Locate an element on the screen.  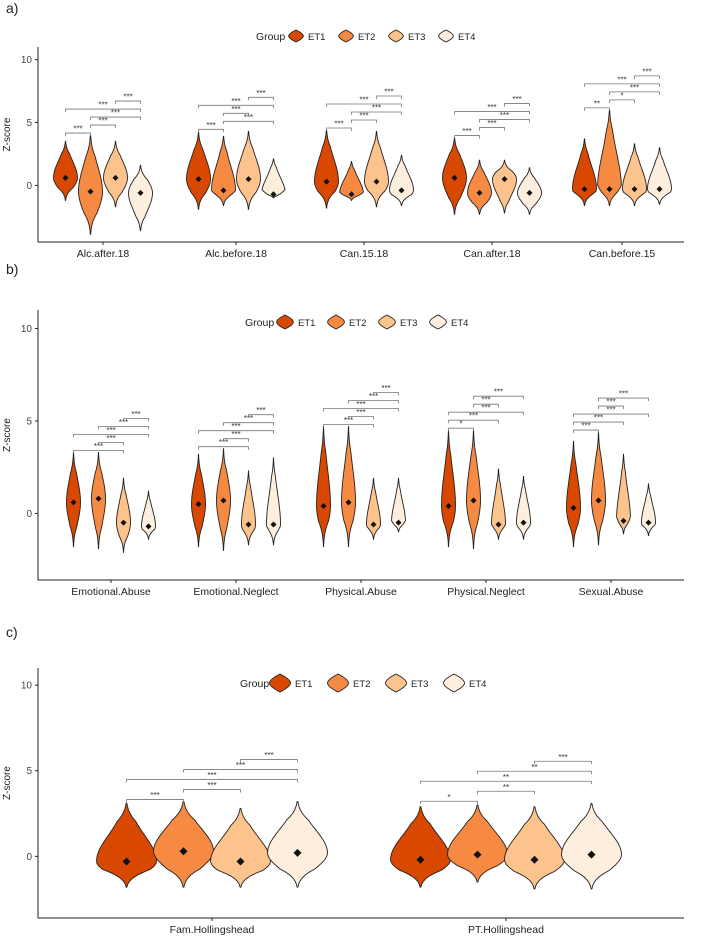
category-group: Can.15.18*************** is located at coordinates (364, 174).